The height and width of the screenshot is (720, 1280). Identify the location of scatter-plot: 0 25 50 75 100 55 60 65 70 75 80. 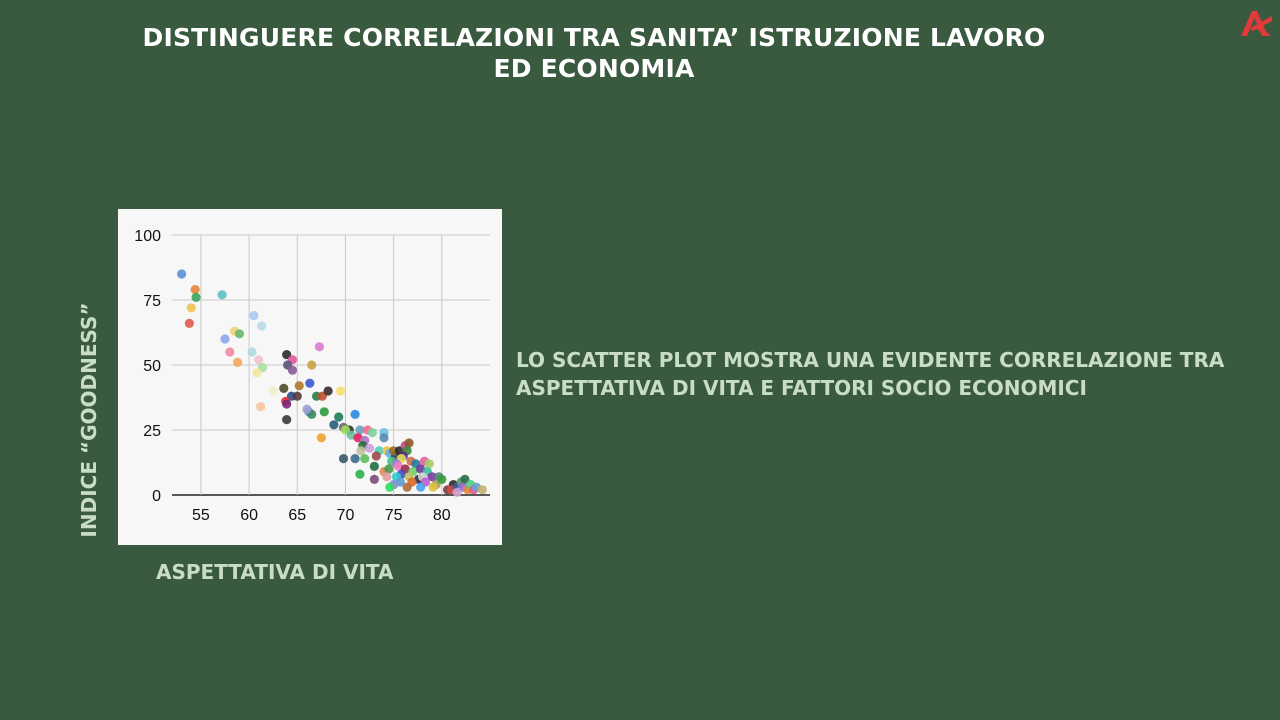
(312, 376).